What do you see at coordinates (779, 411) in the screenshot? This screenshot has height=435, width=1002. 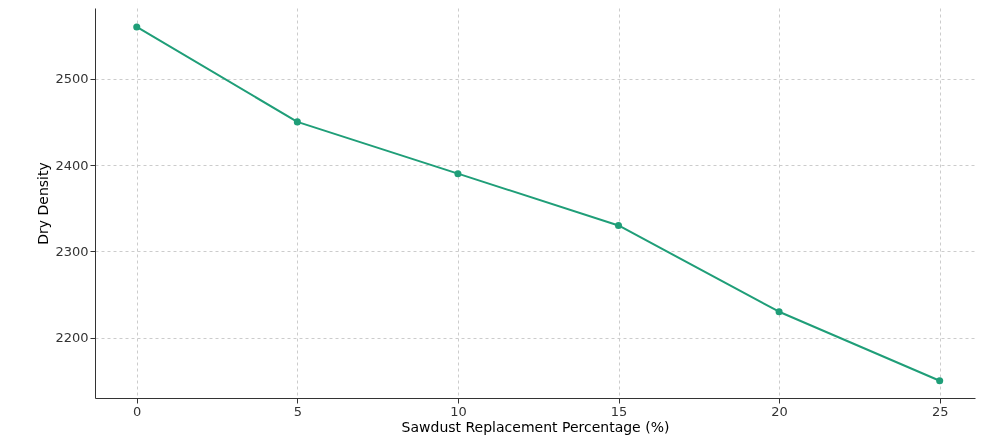 I see `x-tick-label: 20` at bounding box center [779, 411].